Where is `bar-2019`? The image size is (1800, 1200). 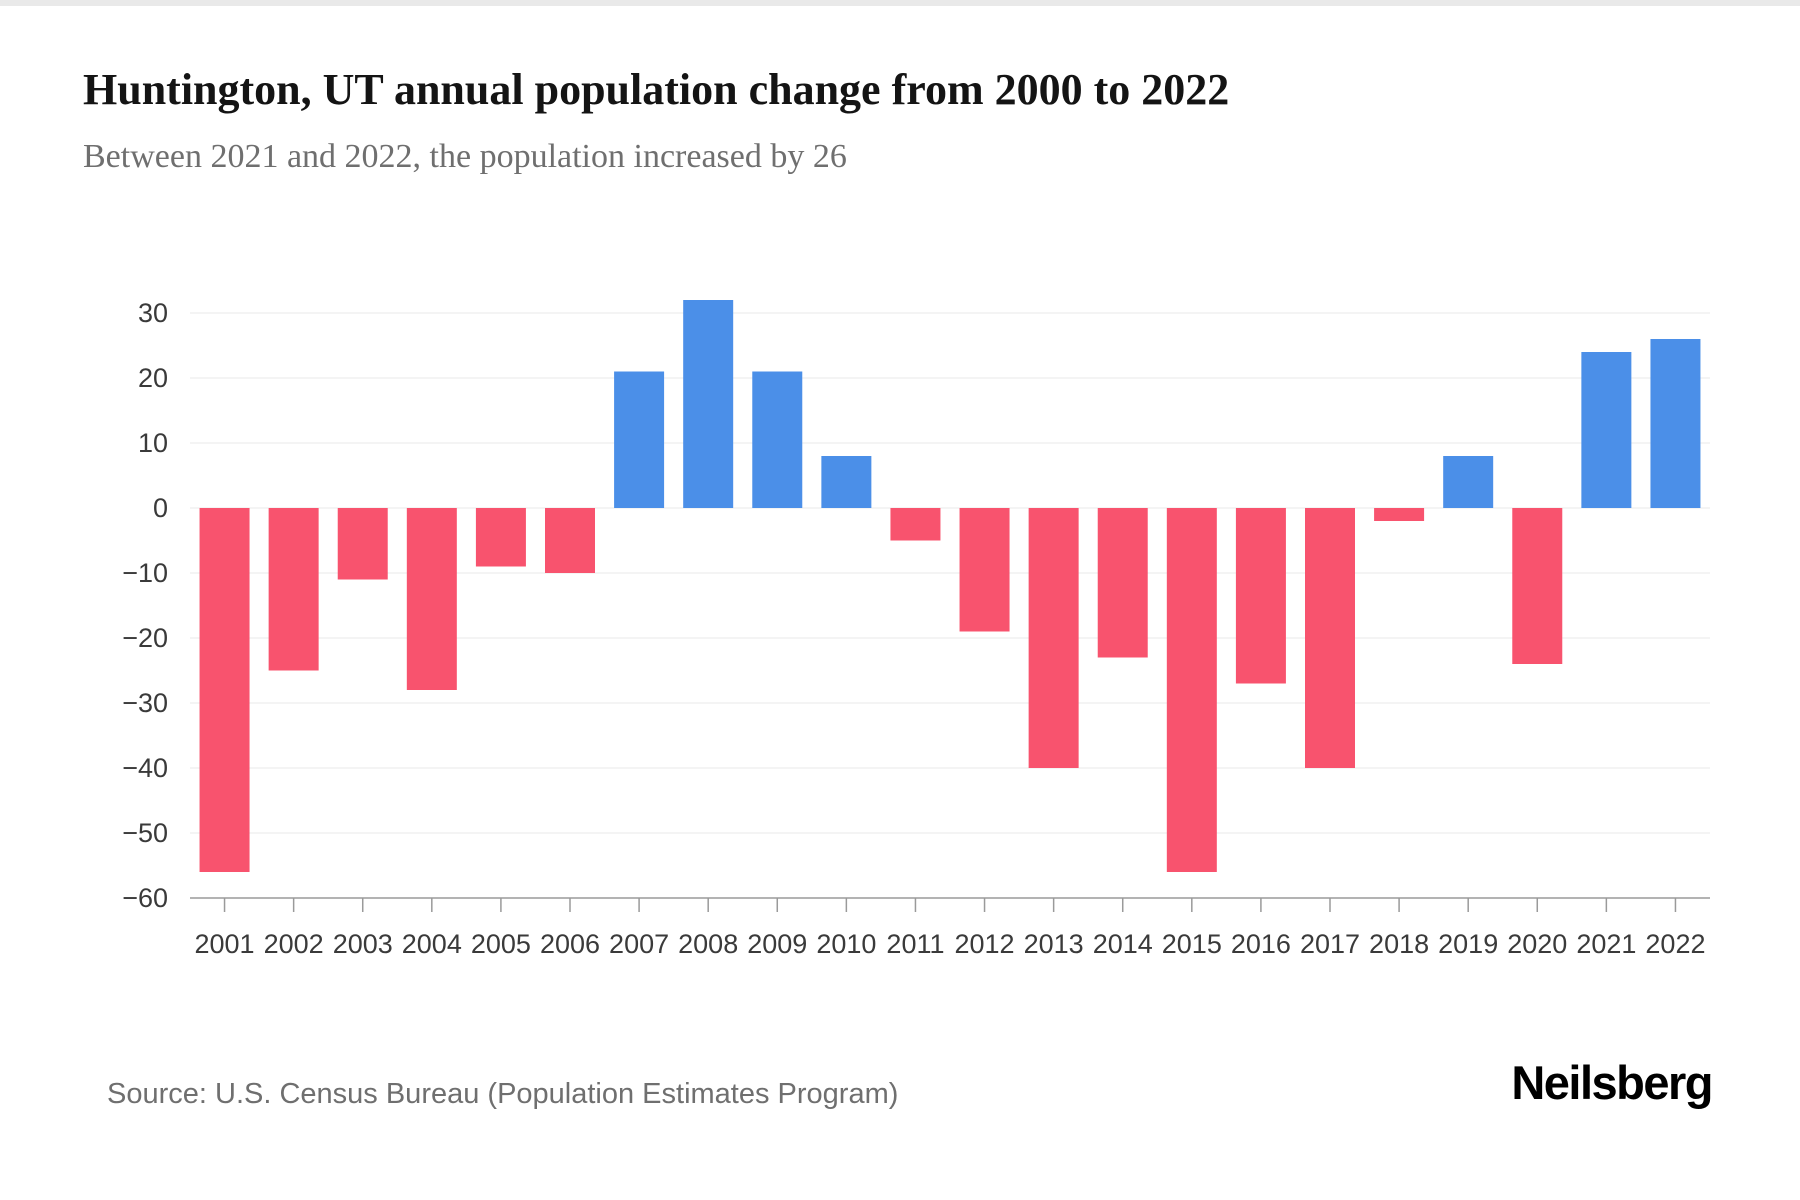
bar-2019 is located at coordinates (1468, 482).